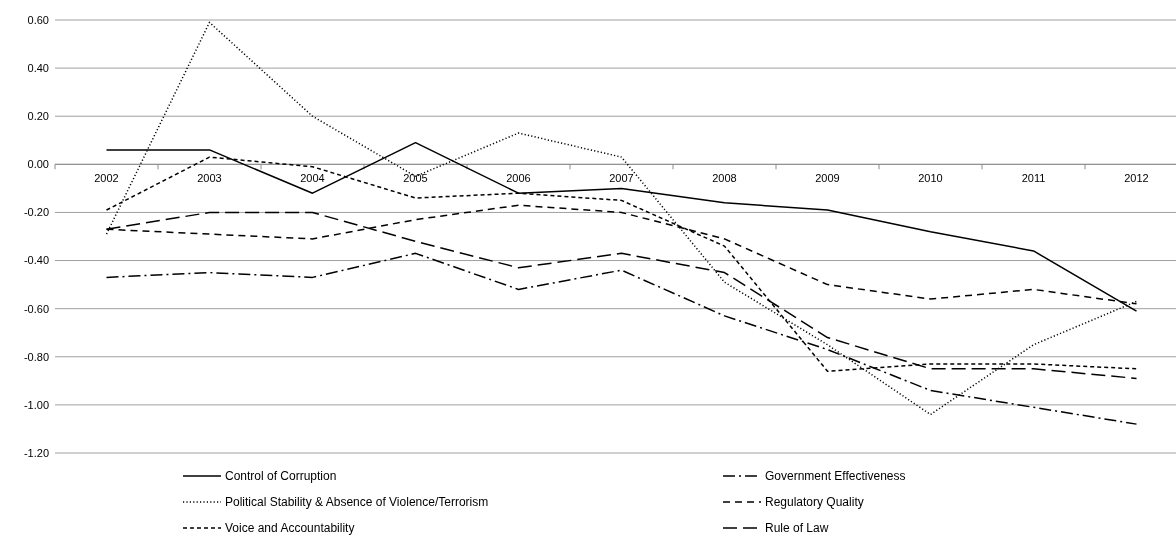 The image size is (1176, 539). I want to click on x-tick-label: 2005, so click(415, 178).